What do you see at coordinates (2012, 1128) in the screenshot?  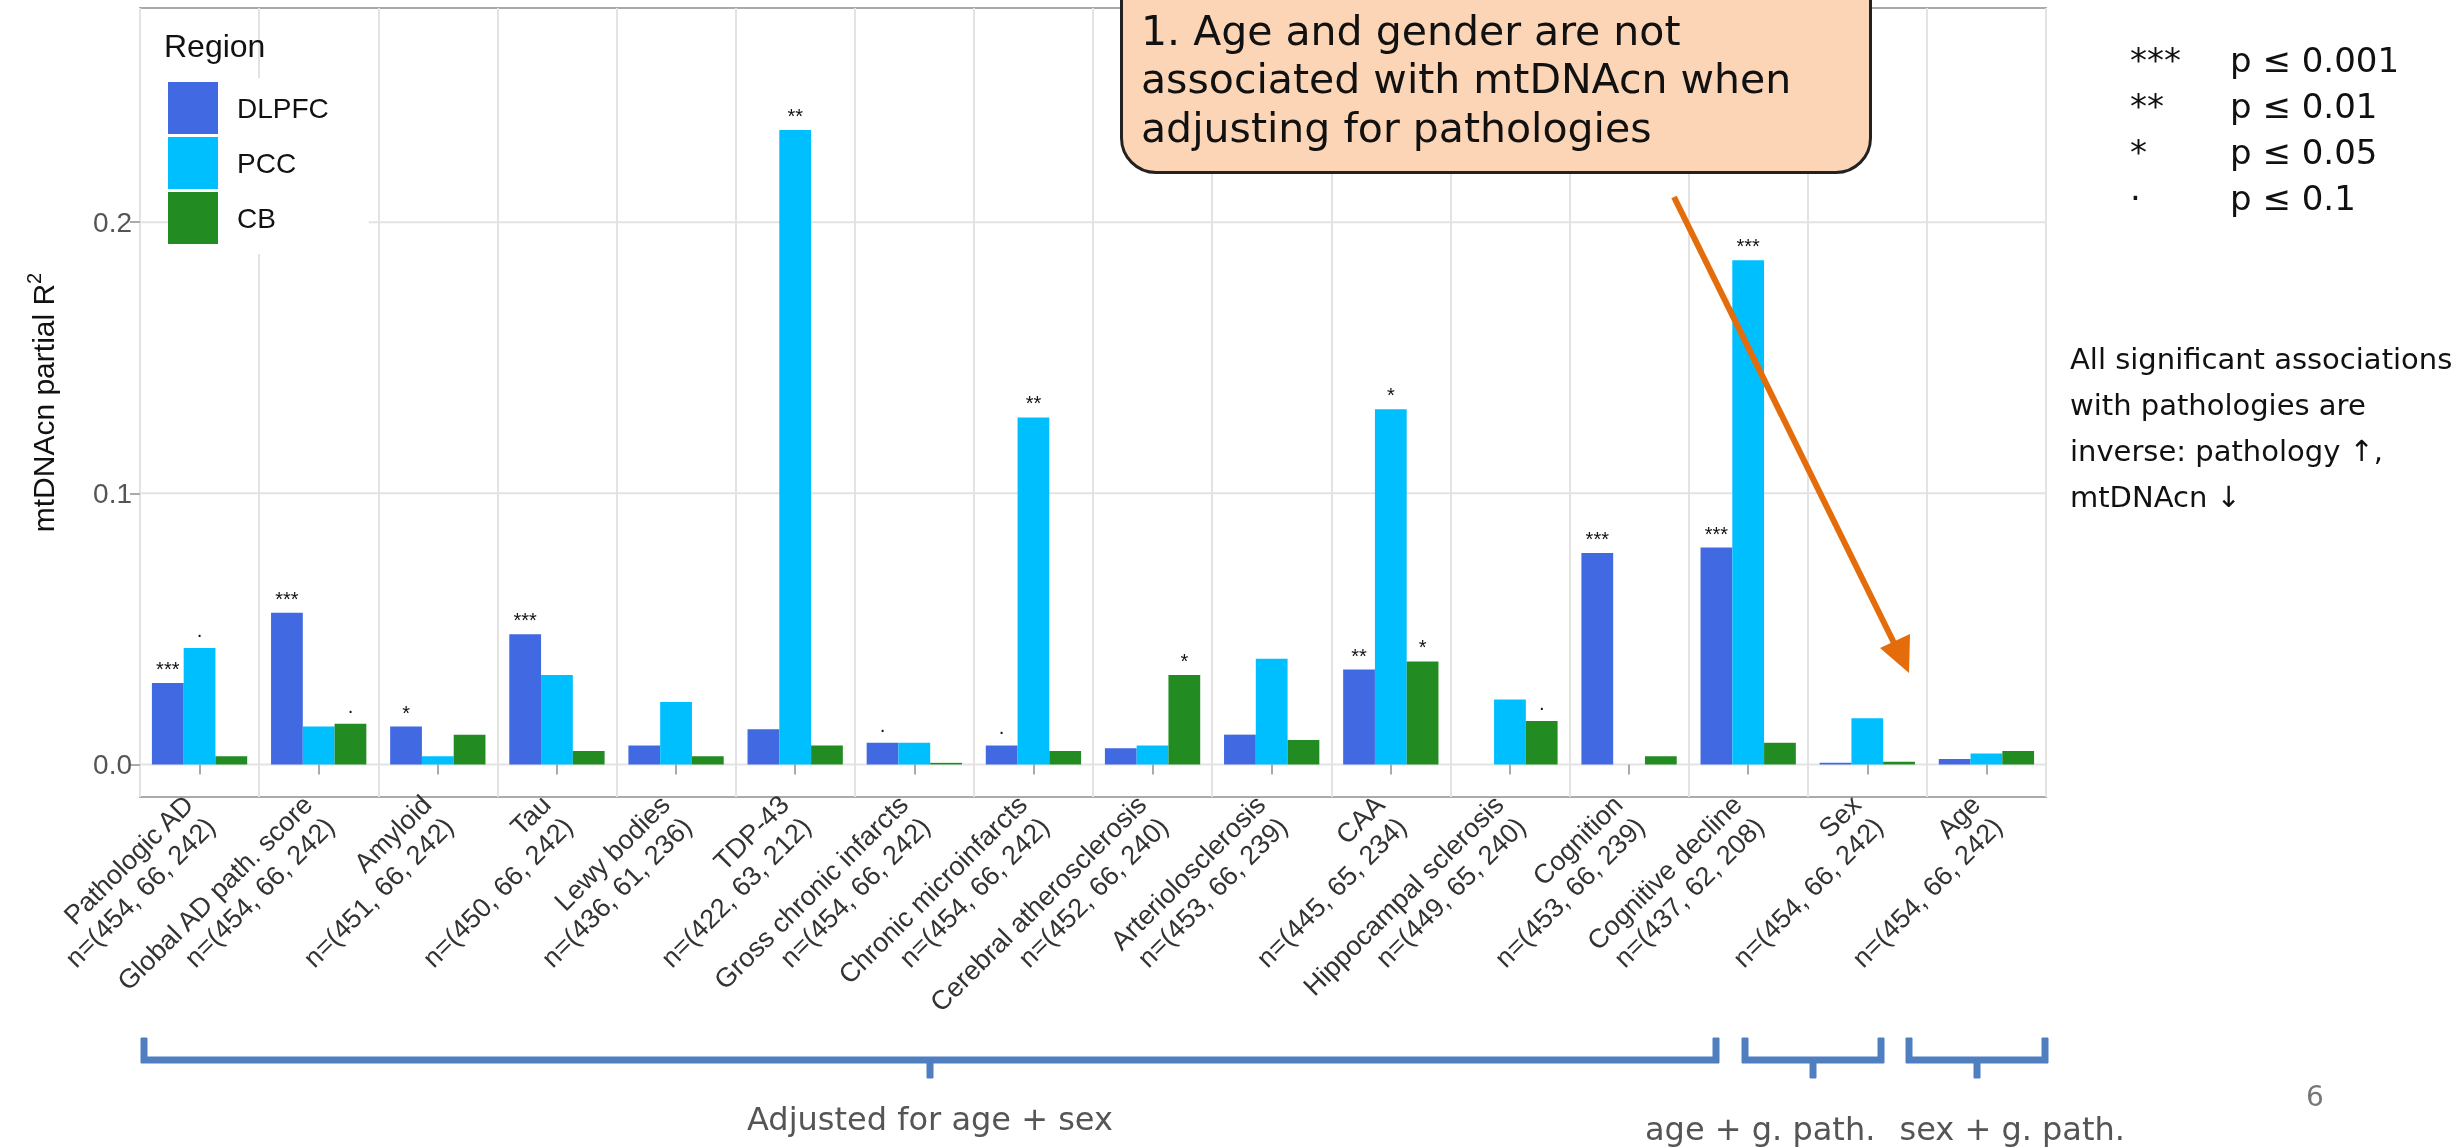 I see `text: sex + g. path.` at bounding box center [2012, 1128].